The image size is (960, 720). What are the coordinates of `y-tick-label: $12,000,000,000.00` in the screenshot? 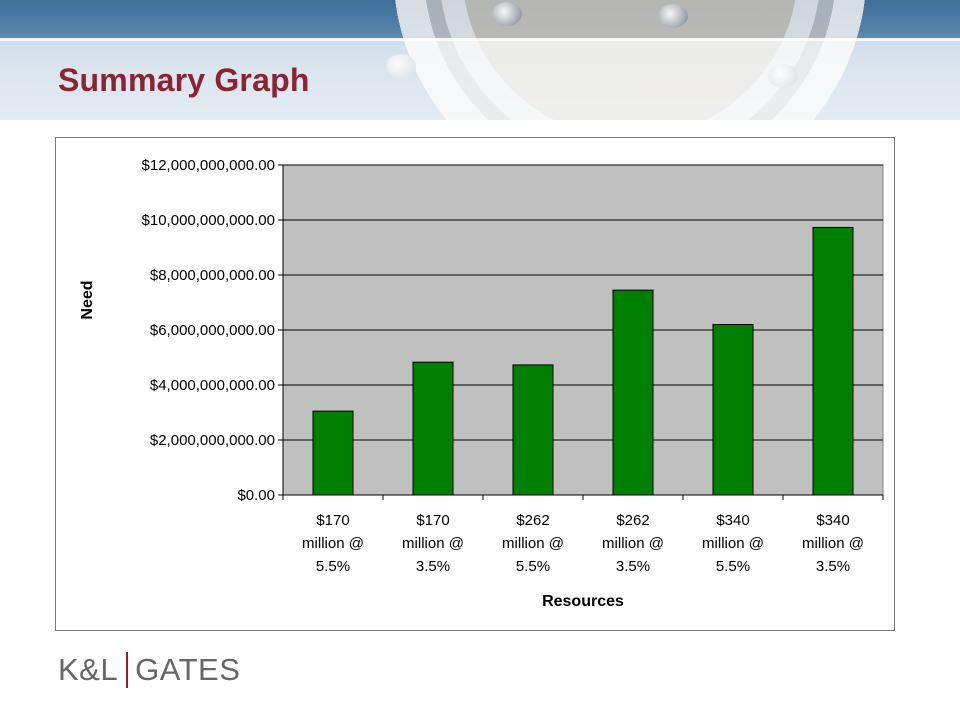 It's located at (208, 165).